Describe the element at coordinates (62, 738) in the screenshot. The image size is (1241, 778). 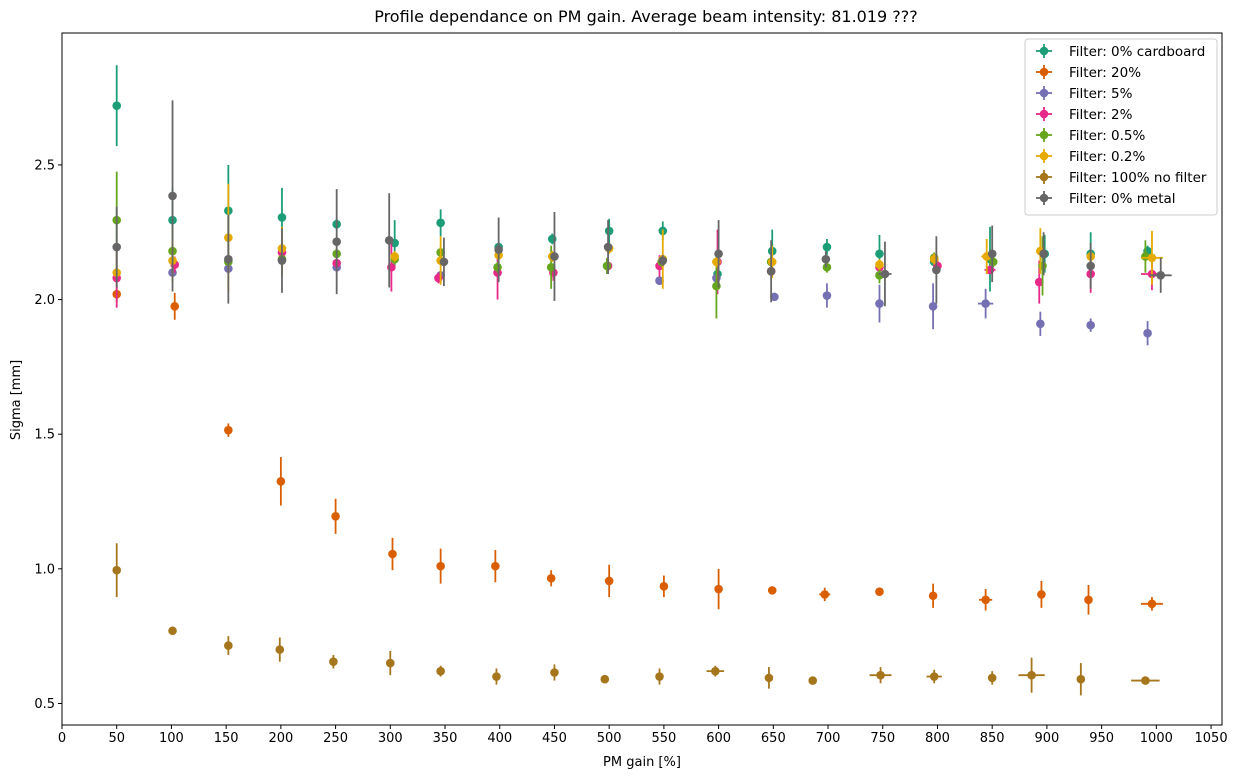
I see `x-tick-label: 0` at that location.